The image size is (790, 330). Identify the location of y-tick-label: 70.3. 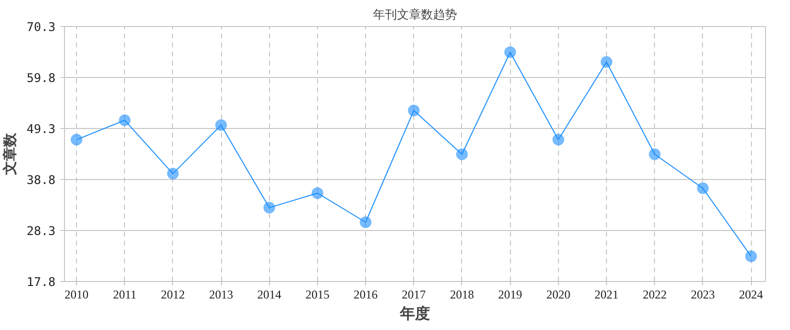
(41, 27).